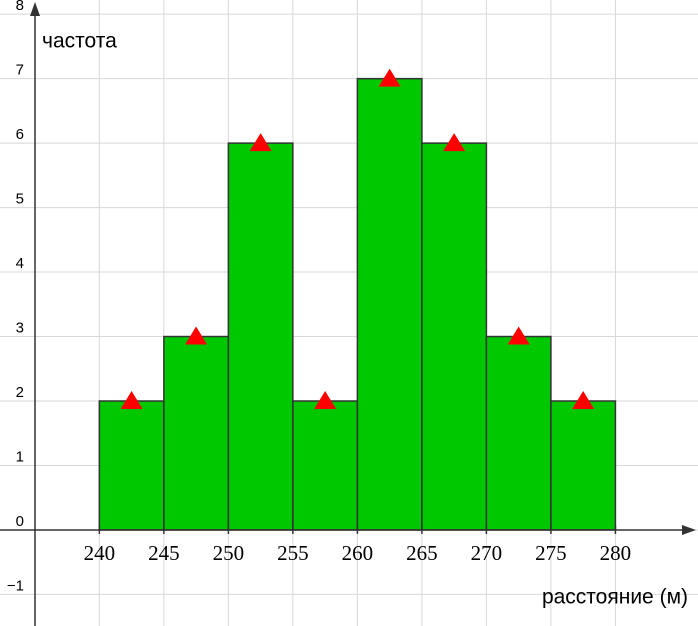 The image size is (698, 626). What do you see at coordinates (358, 553) in the screenshot?
I see `x-tick-label: 260` at bounding box center [358, 553].